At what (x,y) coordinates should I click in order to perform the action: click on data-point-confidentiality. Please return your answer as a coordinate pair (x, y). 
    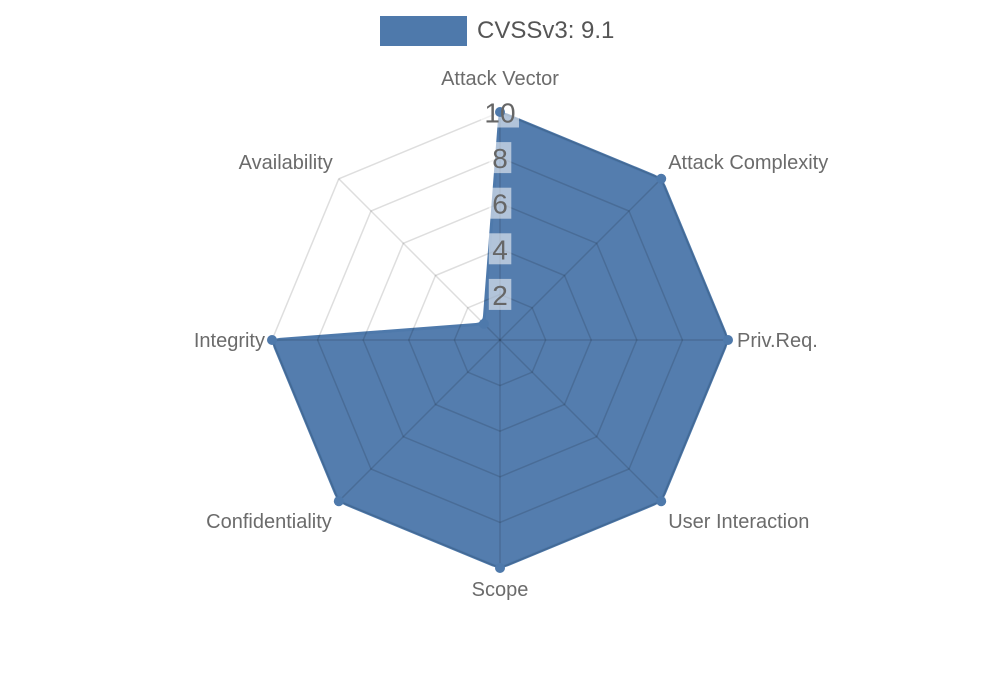
    Looking at the image, I should click on (338, 501).